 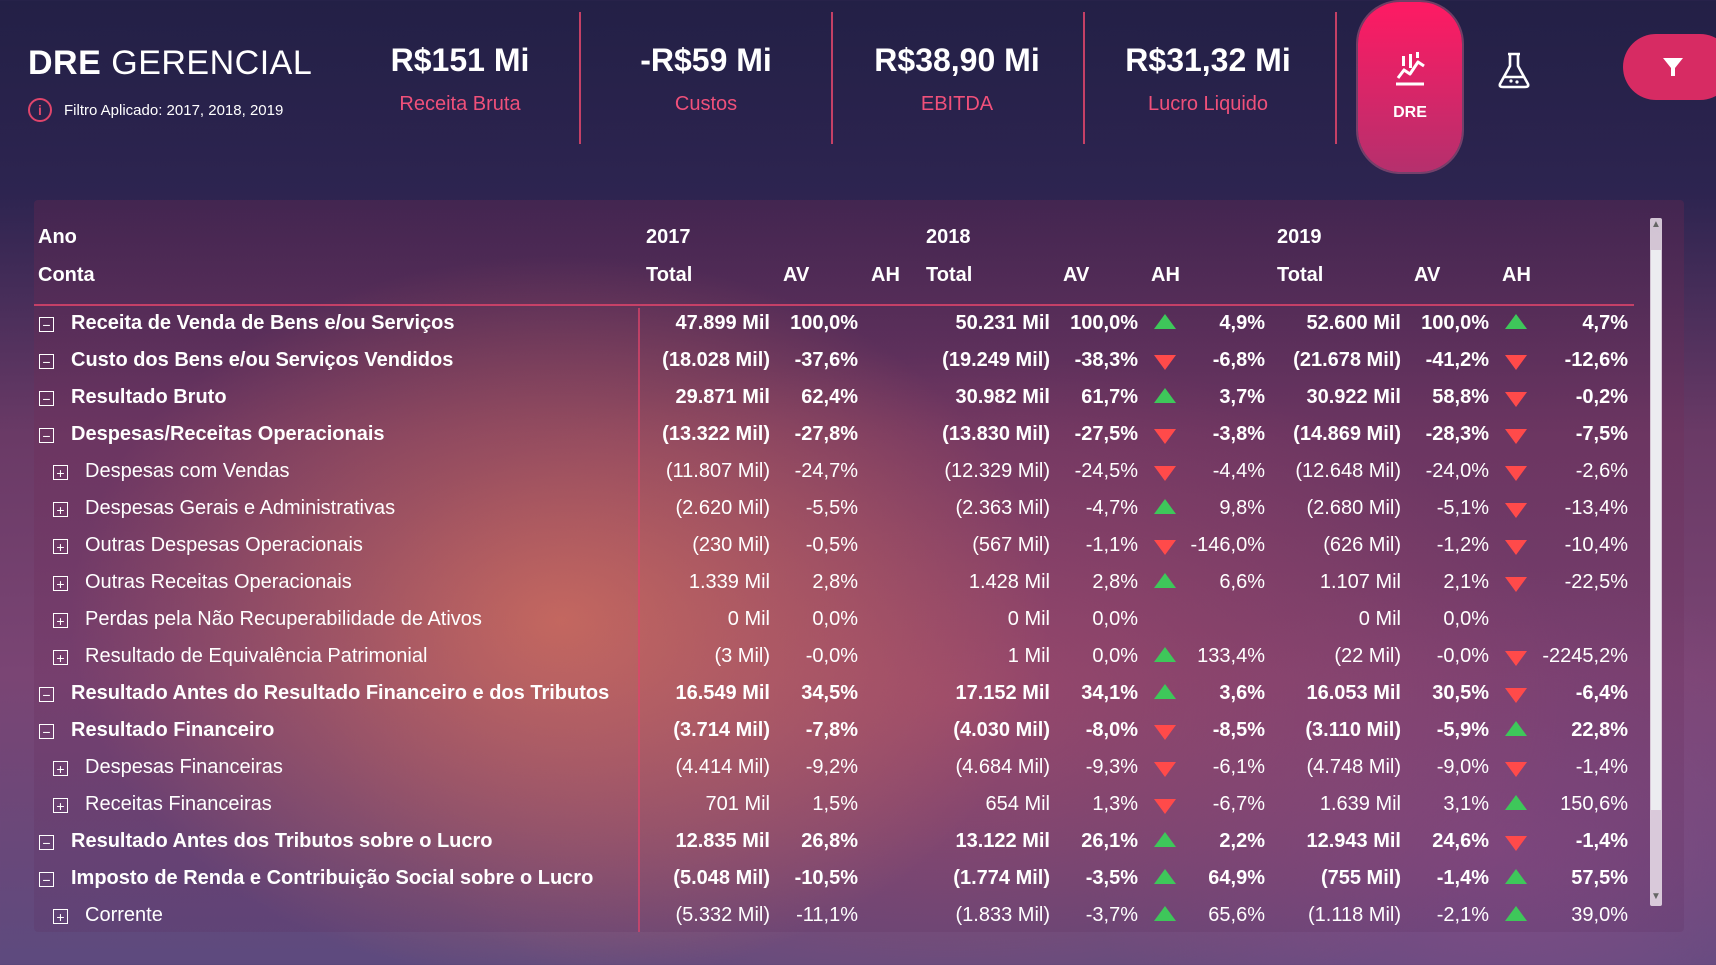 I want to click on cell-av: 2,1%, so click(x=1466, y=582).